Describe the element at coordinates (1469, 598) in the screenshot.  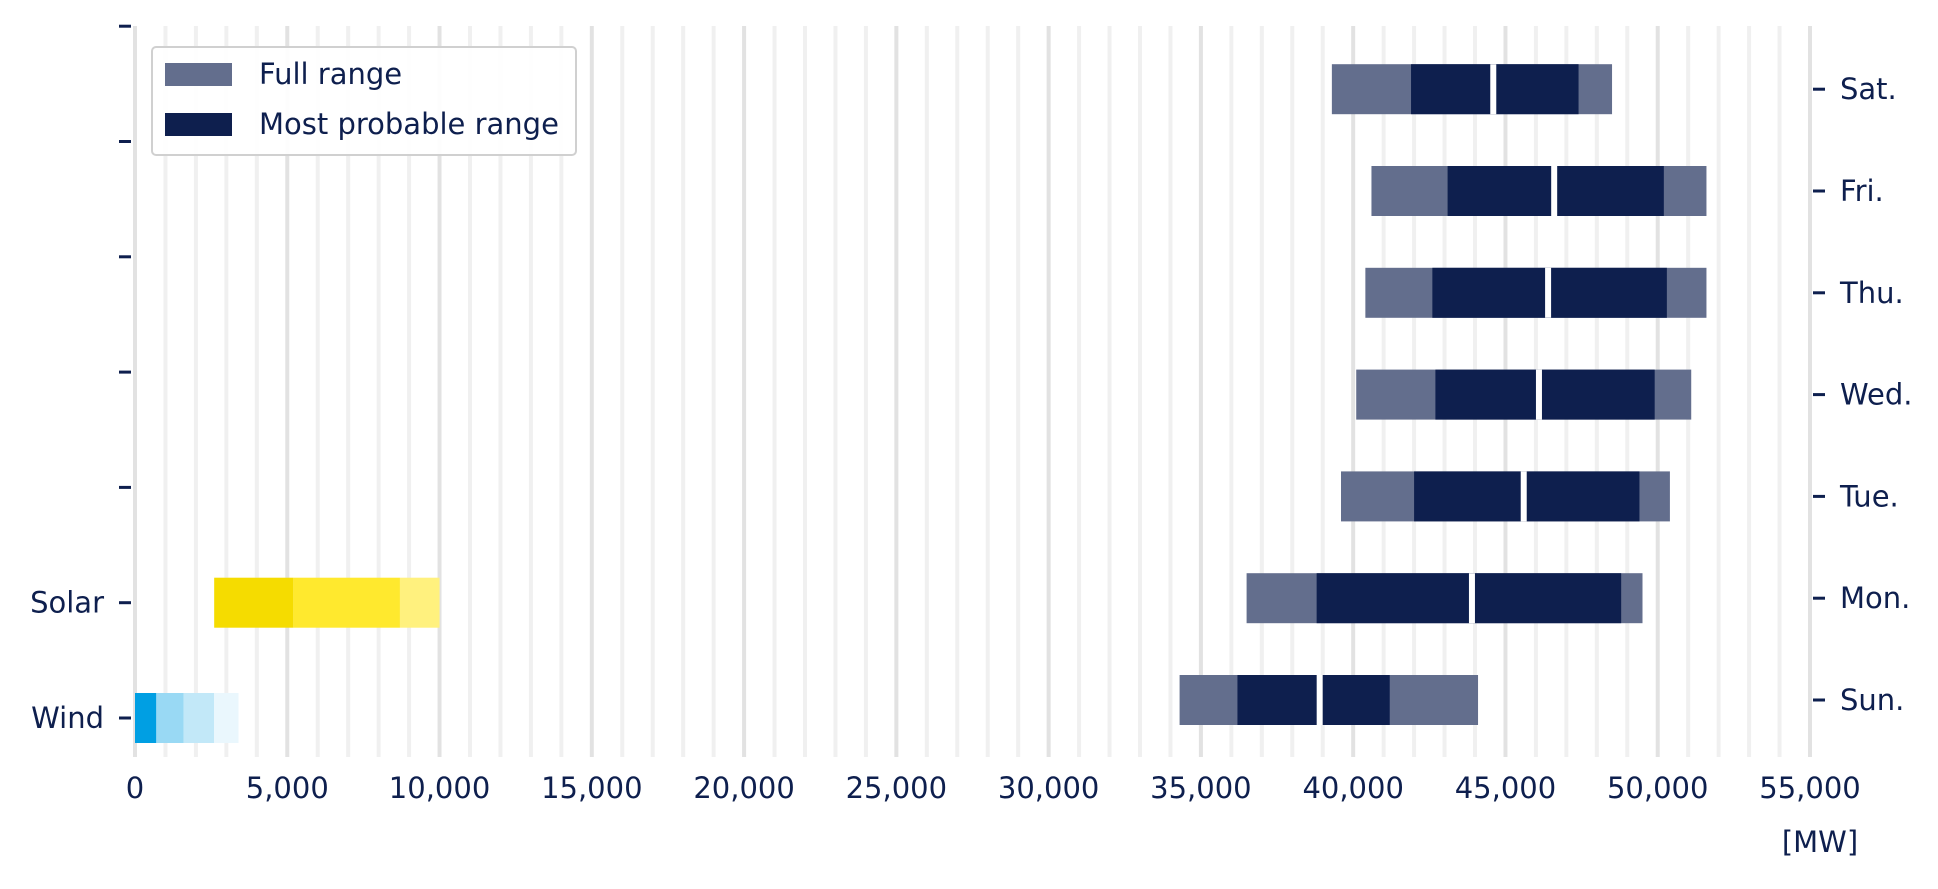
I see `probable-range-bar-mon` at that location.